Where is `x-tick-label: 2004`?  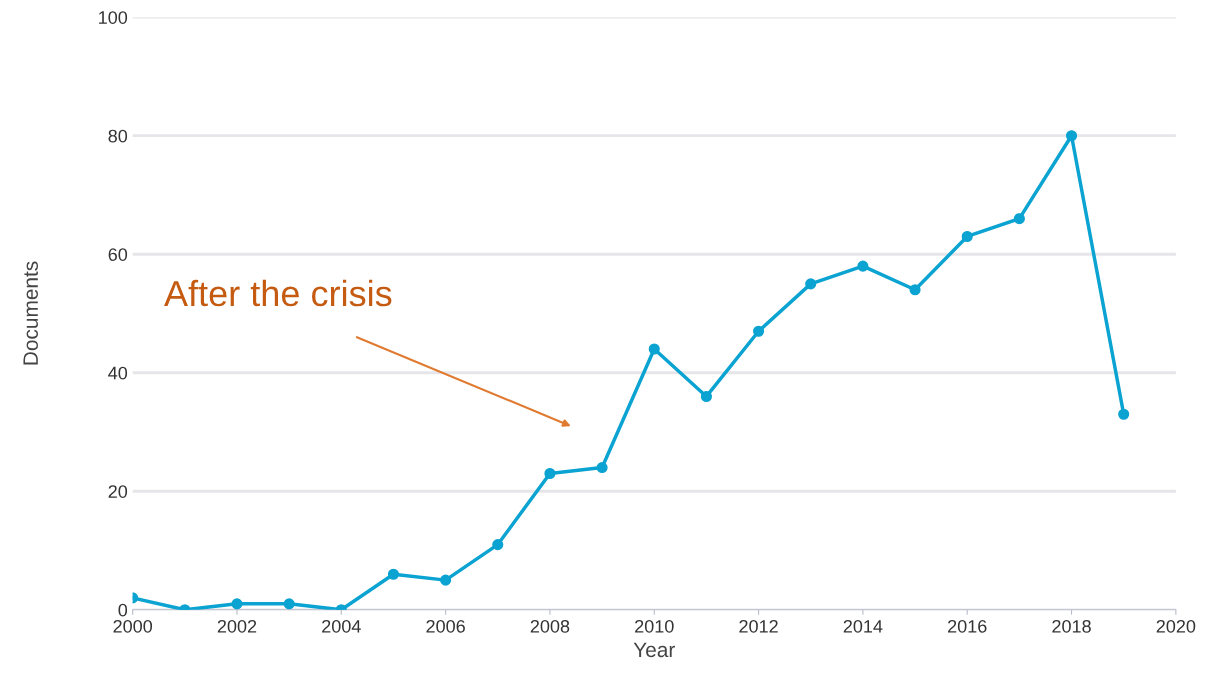
x-tick-label: 2004 is located at coordinates (341, 626).